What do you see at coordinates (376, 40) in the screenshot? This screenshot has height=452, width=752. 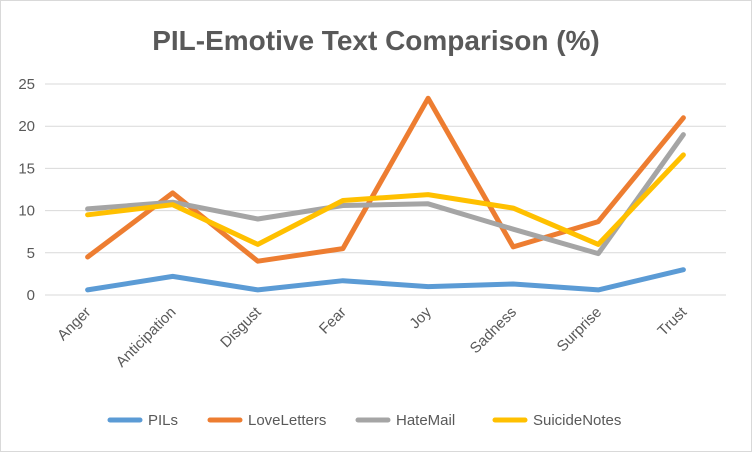 I see `chart-title: PIL-Emotive Text Comparison (%)` at bounding box center [376, 40].